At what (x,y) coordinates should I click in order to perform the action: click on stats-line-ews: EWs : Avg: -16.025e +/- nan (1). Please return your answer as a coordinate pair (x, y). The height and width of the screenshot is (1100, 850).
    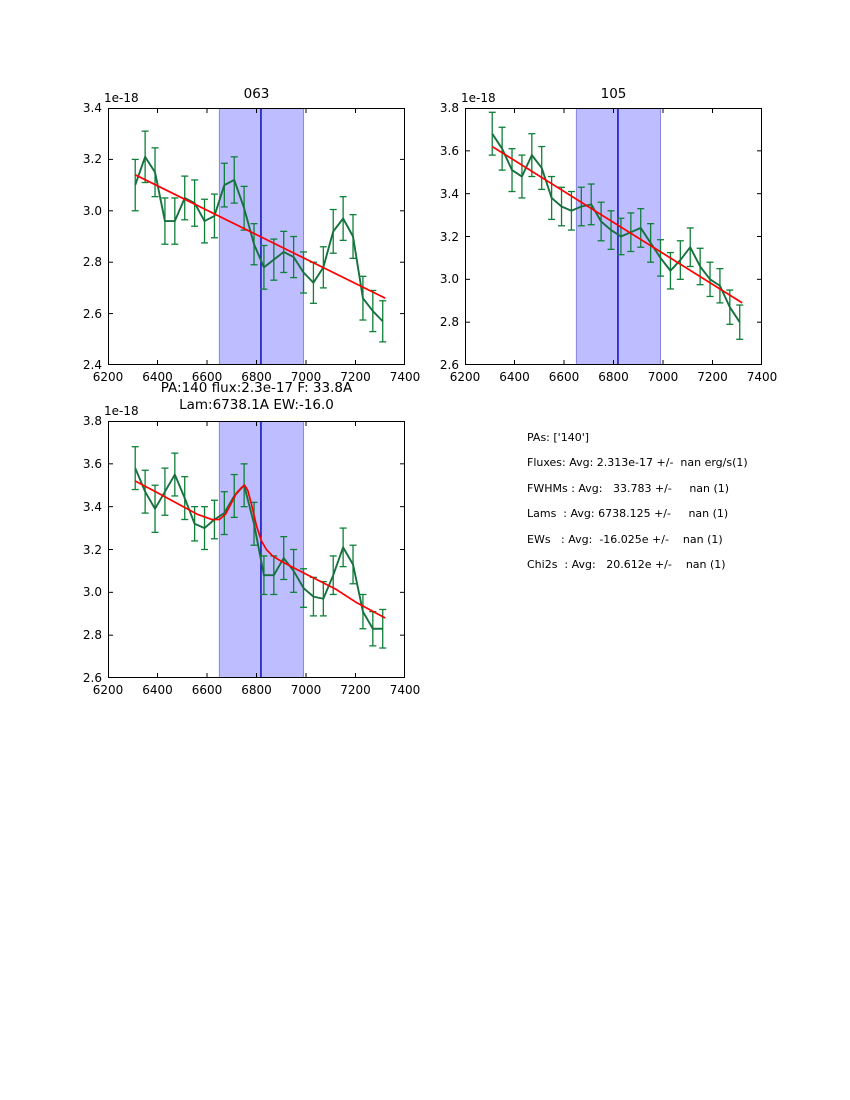
    Looking at the image, I should click on (625, 539).